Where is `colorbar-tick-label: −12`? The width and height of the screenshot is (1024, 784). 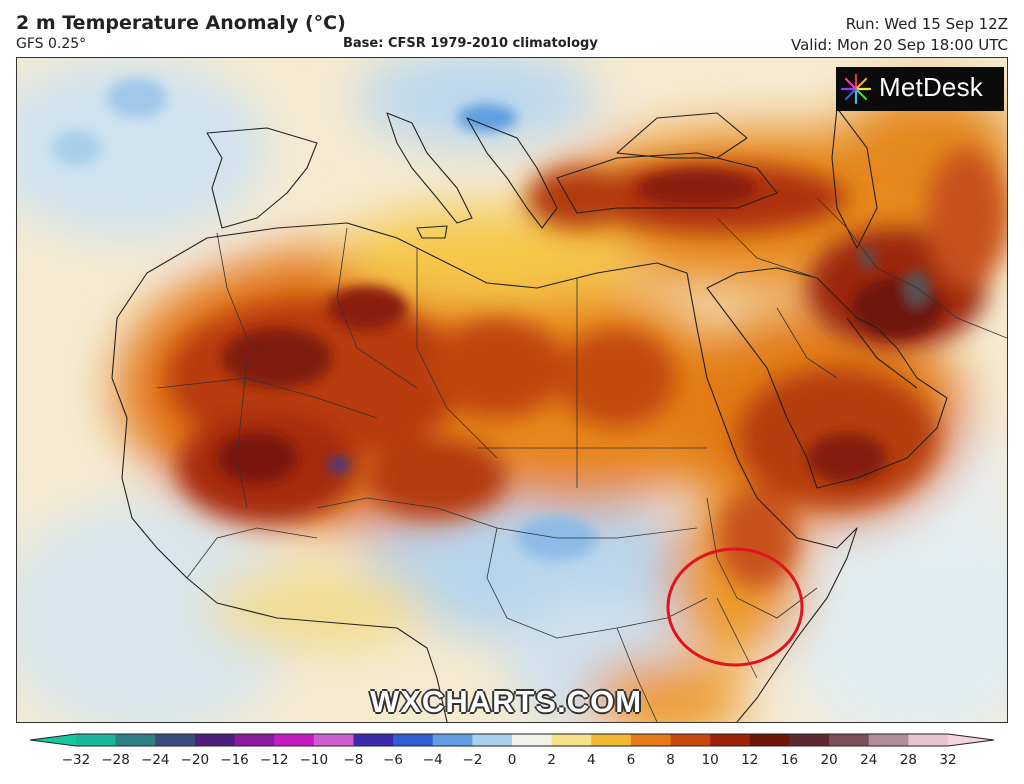 colorbar-tick-label: −12 is located at coordinates (274, 760).